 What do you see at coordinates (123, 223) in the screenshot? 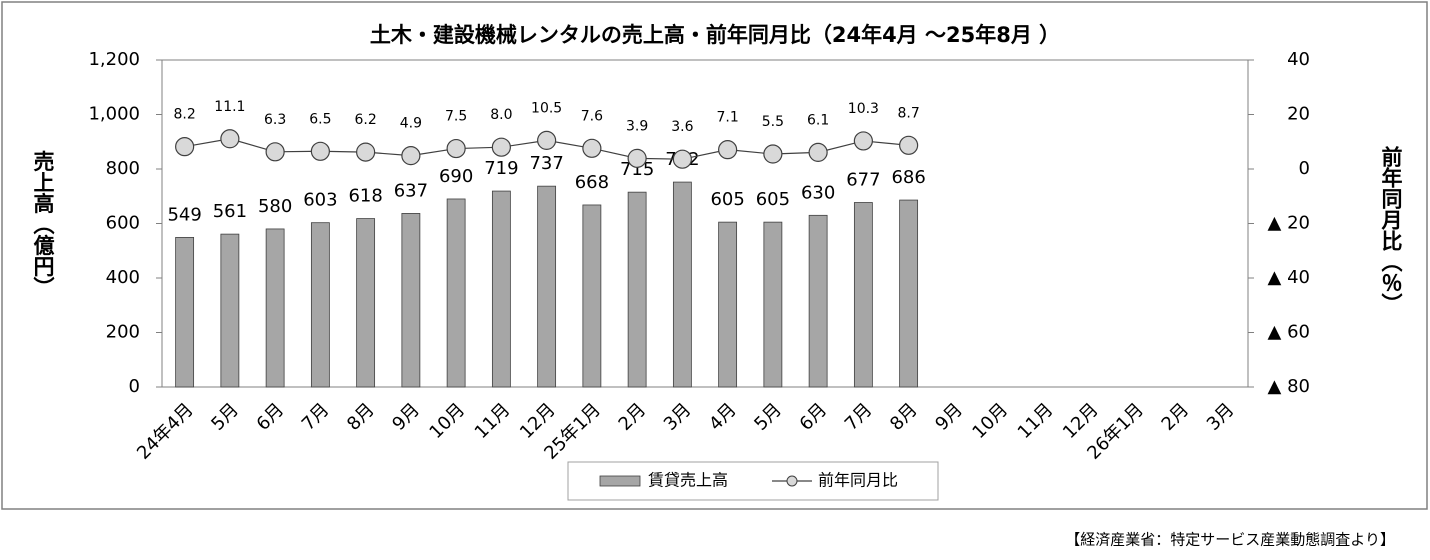
I see `y-tick-label: 600` at bounding box center [123, 223].